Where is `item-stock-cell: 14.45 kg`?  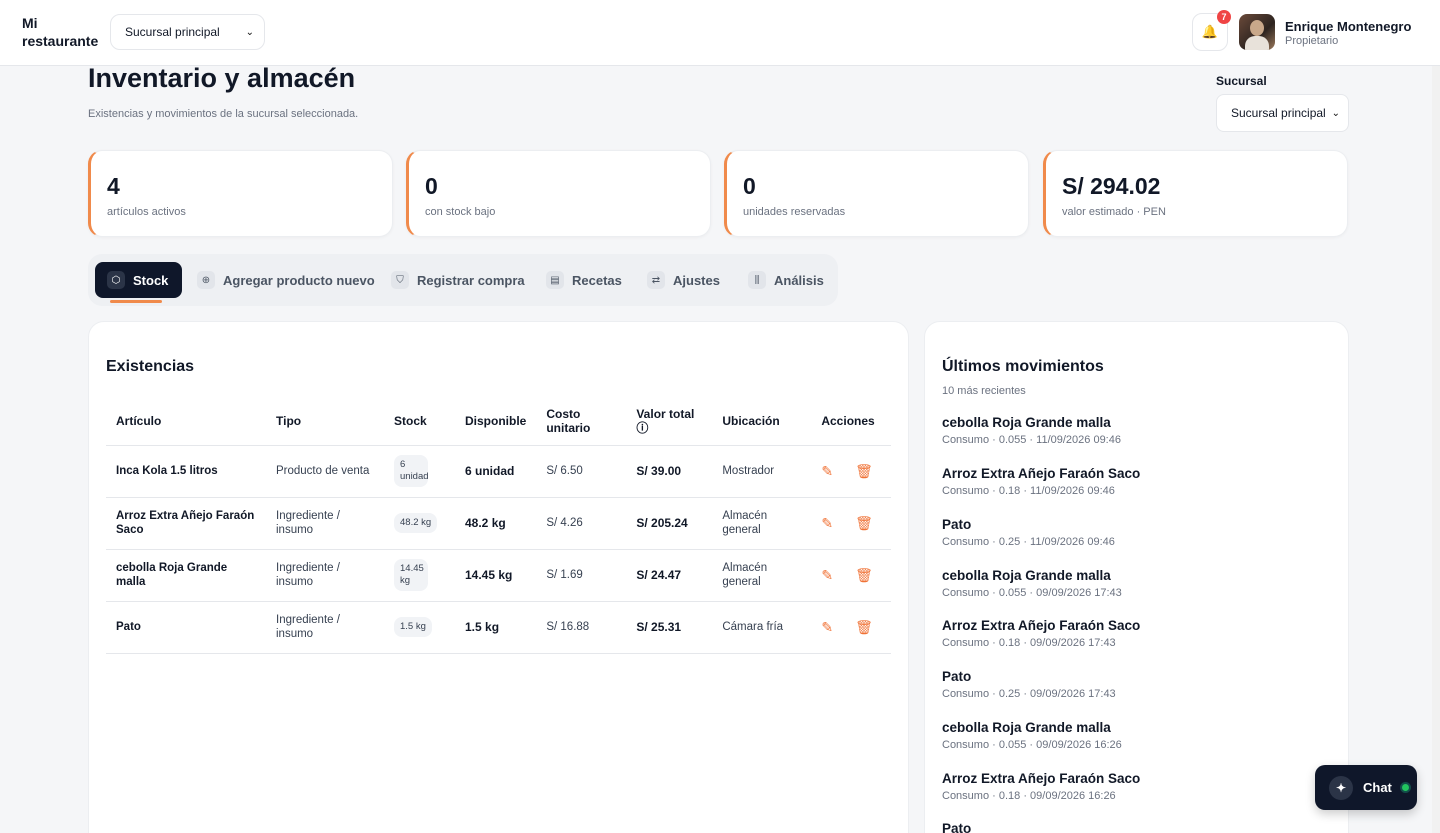 item-stock-cell: 14.45 kg is located at coordinates (419, 575).